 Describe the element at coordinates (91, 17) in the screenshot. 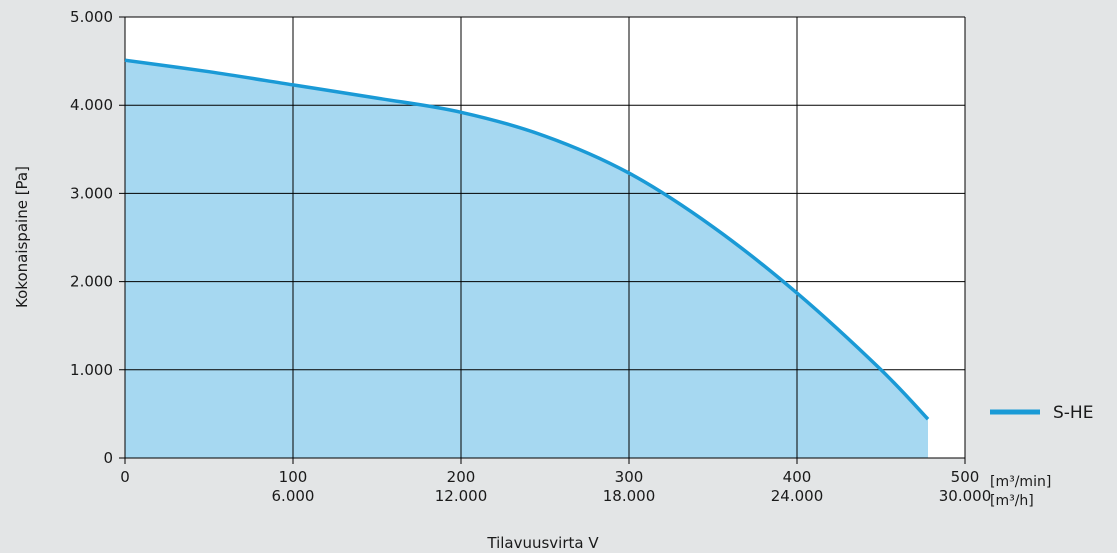

I see `y-tick-label-5: 5.000` at that location.